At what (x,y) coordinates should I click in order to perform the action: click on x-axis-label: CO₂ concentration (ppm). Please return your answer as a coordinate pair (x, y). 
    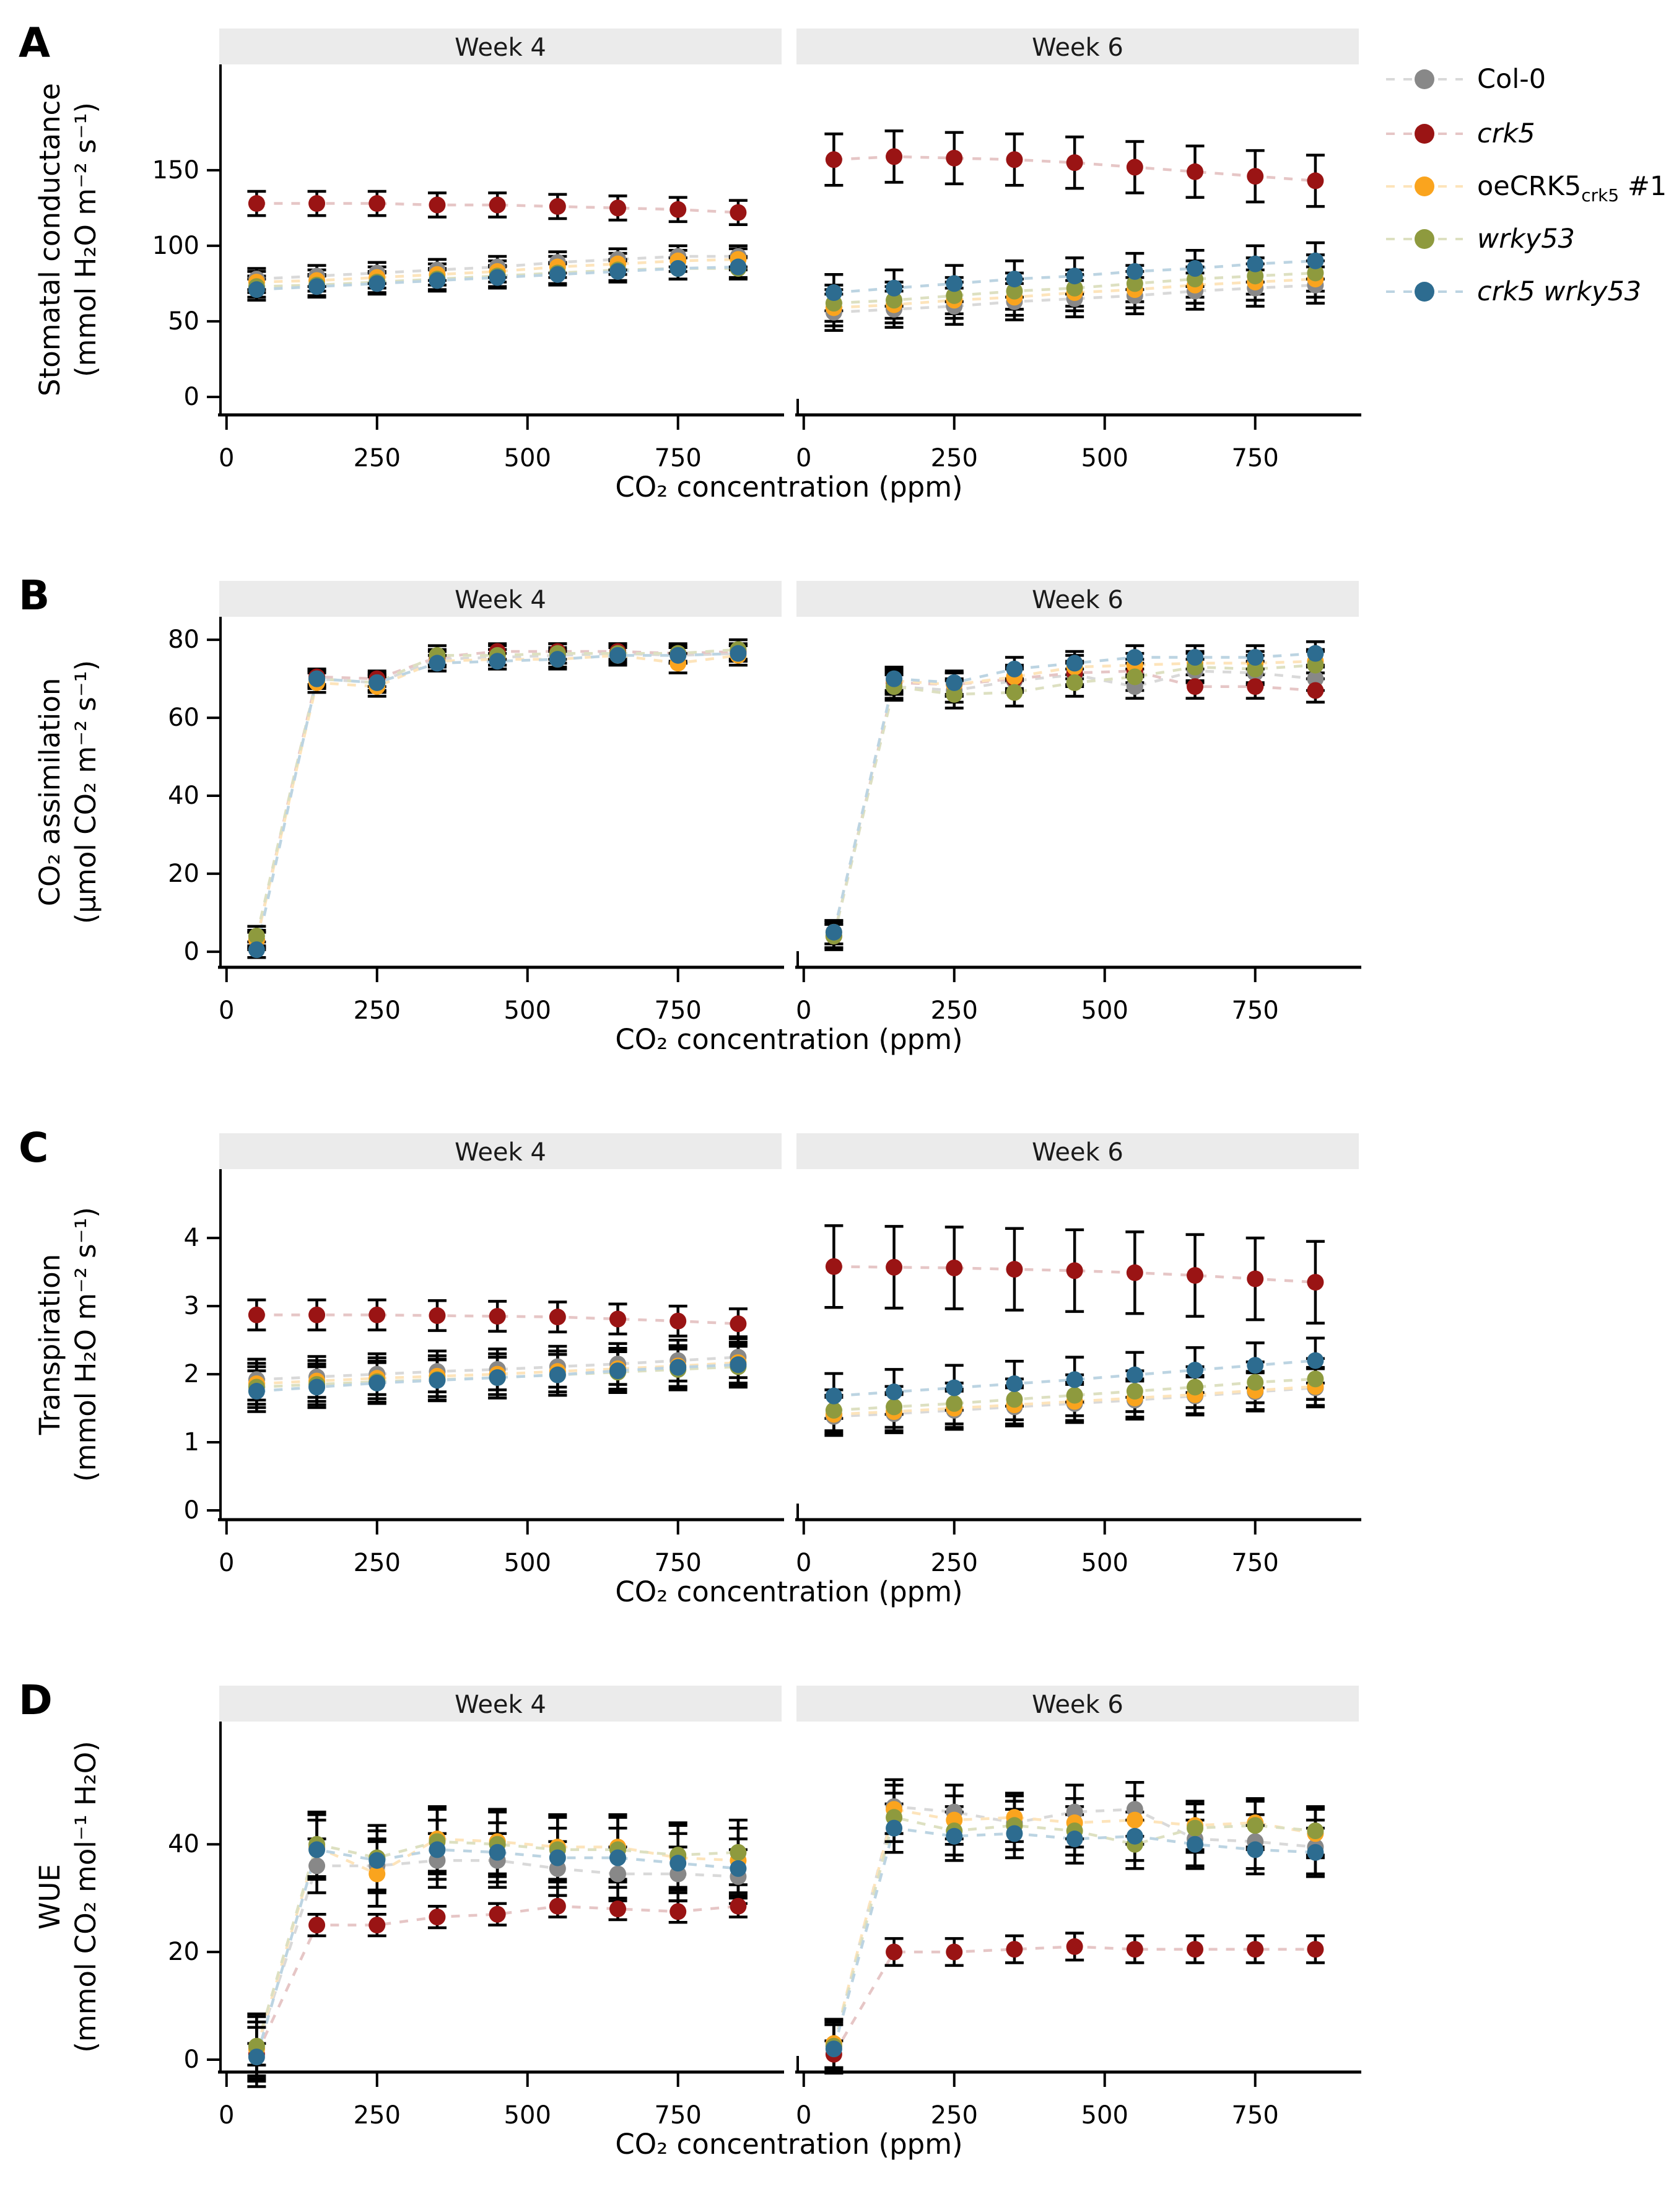
    Looking at the image, I should click on (788, 487).